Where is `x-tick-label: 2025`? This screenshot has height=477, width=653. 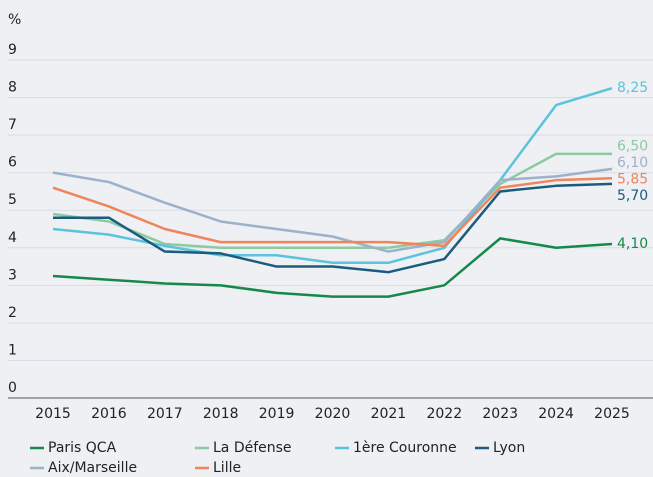 x-tick-label: 2025 is located at coordinates (612, 414).